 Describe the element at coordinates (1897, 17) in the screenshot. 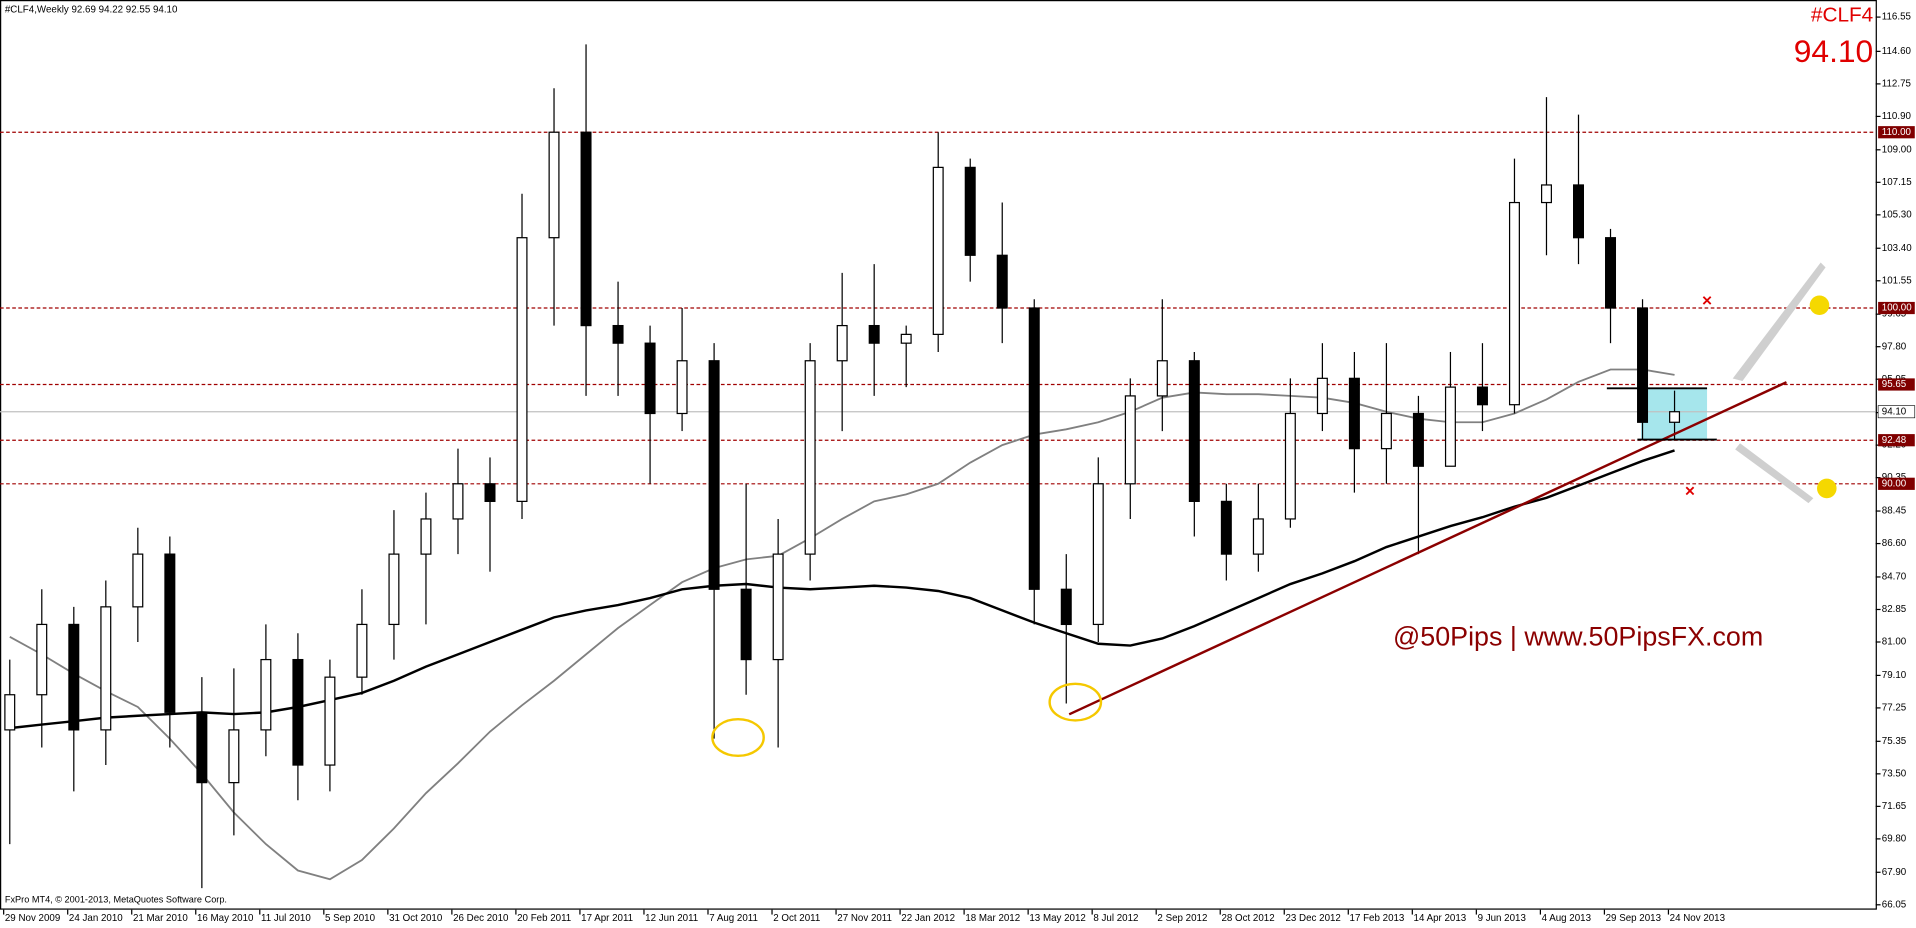

I see `y-tick-label: 116.55` at that location.